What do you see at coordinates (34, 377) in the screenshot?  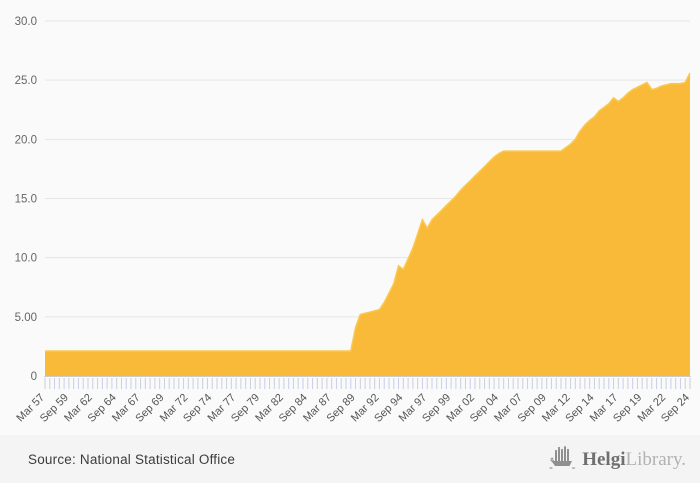 I see `y-tick-label: 0` at bounding box center [34, 377].